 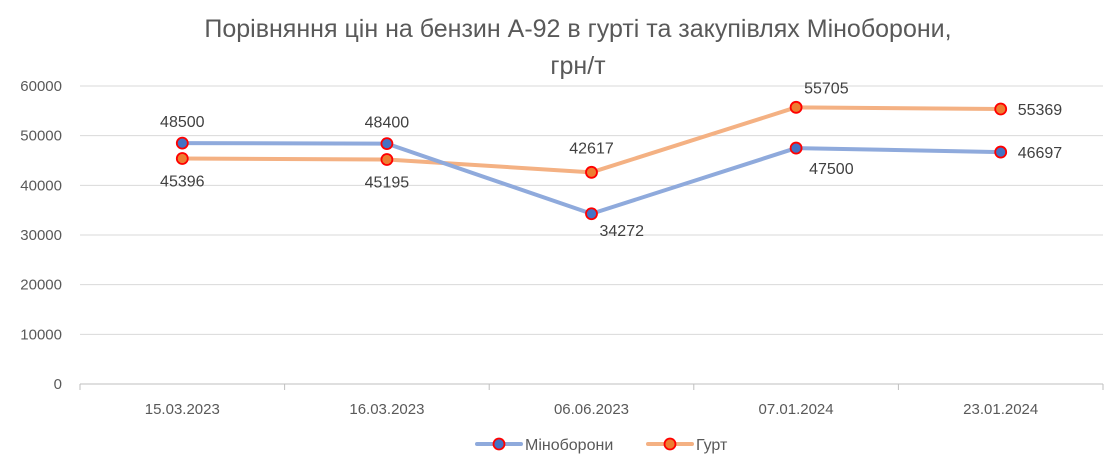 I want to click on y-tick-label: 40000, so click(x=41, y=185).